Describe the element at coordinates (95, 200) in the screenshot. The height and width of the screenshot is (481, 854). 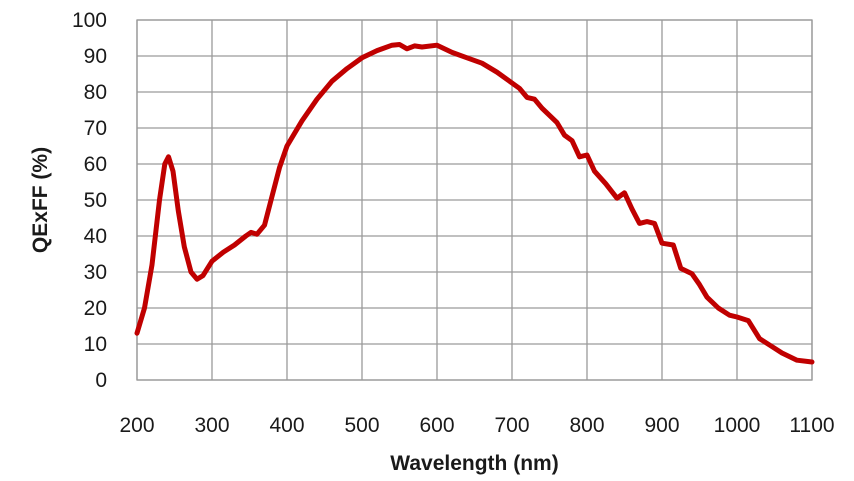
I see `y-tick-label: 50` at that location.